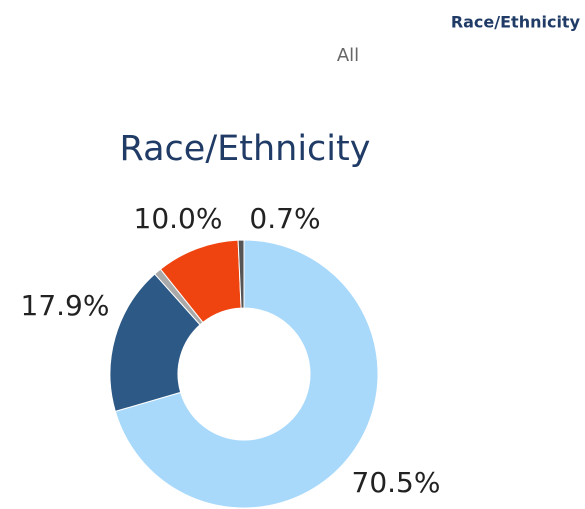 The height and width of the screenshot is (509, 585). I want to click on filter-value: All, so click(348, 55).